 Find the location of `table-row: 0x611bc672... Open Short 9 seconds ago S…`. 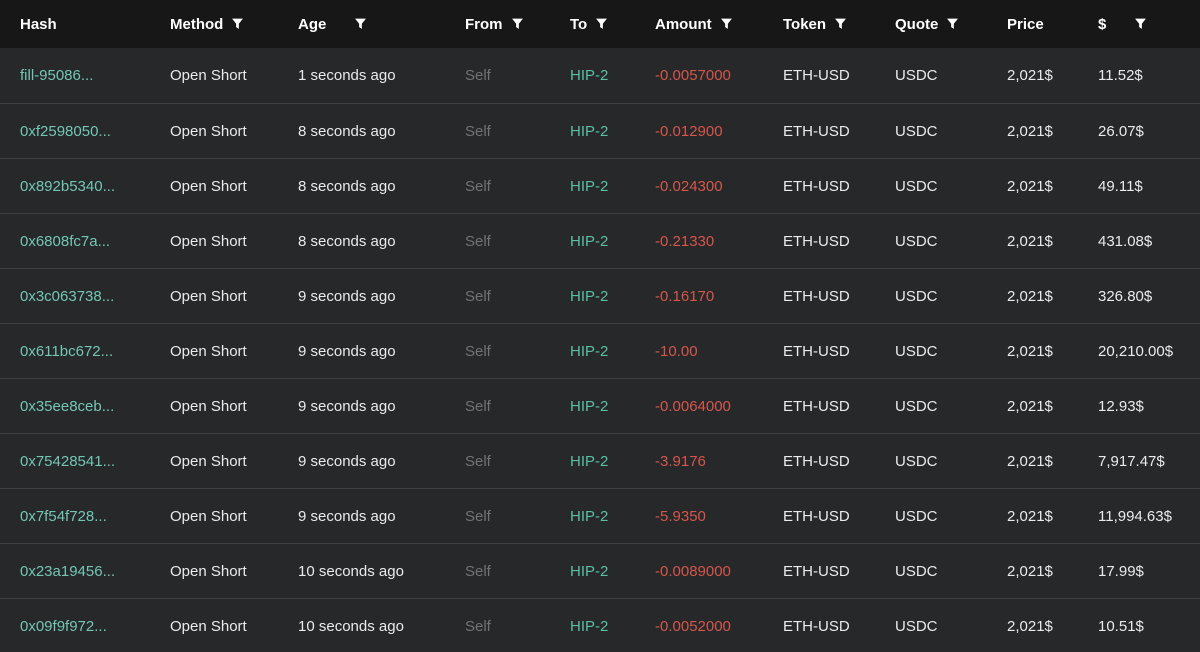

table-row: 0x611bc672... Open Short 9 seconds ago S… is located at coordinates (600, 350).